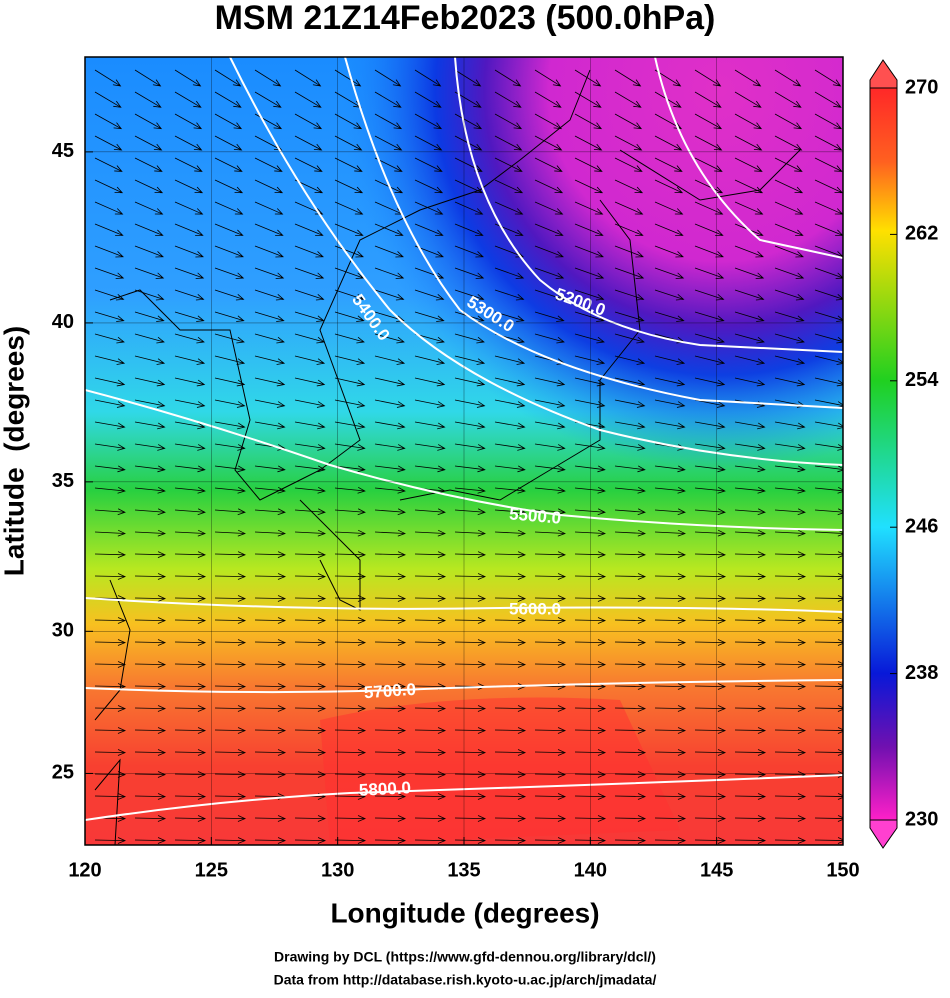 The image size is (950, 998). What do you see at coordinates (63, 322) in the screenshot?
I see `y-tick-label: 40` at bounding box center [63, 322].